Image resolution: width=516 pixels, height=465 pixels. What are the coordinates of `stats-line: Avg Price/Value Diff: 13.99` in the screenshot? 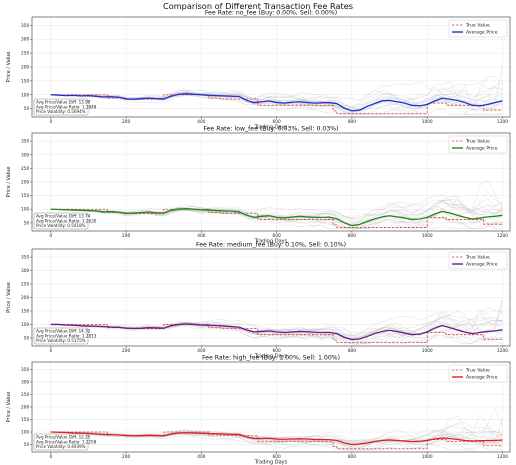 It's located at (63, 102).